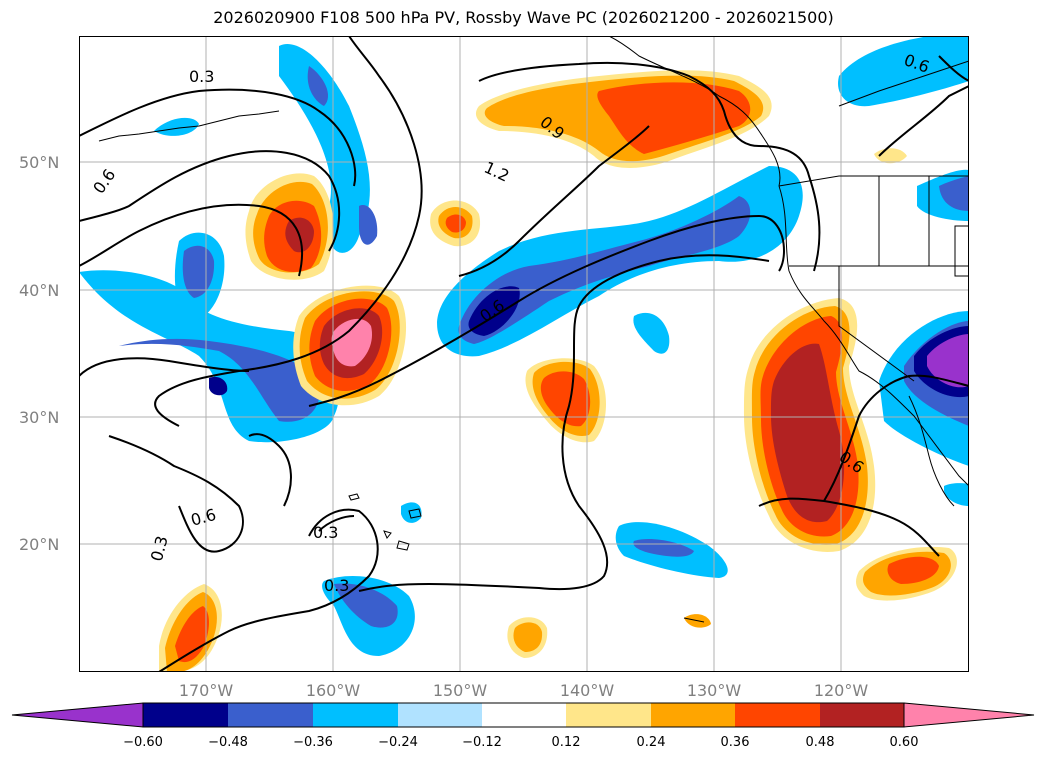 The image size is (1047, 765). I want to click on colorbar-tick: −0.60, so click(143, 742).